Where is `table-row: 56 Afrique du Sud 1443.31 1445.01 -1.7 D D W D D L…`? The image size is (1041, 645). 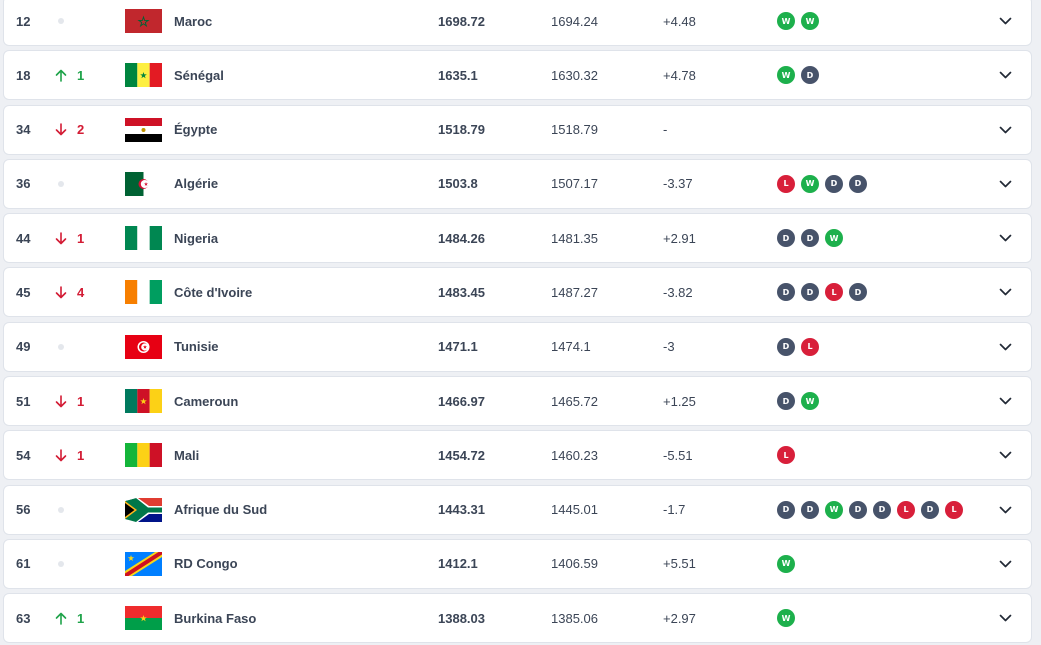 table-row: 56 Afrique du Sud 1443.31 1445.01 -1.7 D D W D D L… is located at coordinates (517, 509).